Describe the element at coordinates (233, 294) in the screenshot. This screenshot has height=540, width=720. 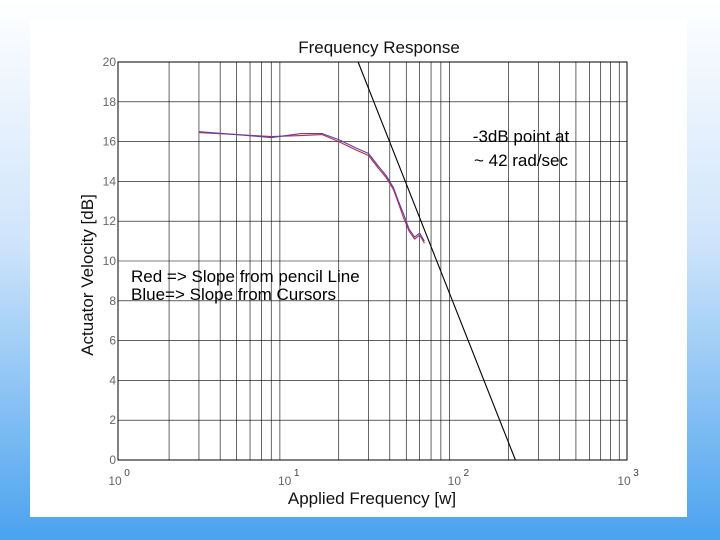
I see `legend-note-blue: Blue=> Slope from Cursors` at that location.